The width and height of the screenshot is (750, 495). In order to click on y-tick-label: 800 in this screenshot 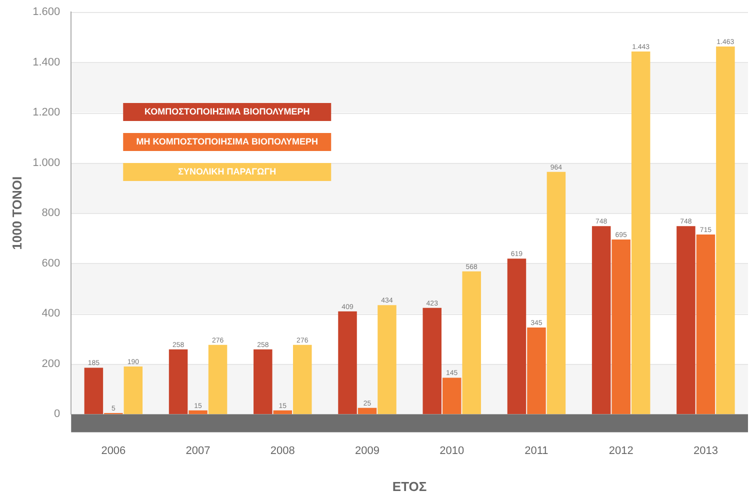, I will do `click(51, 213)`.